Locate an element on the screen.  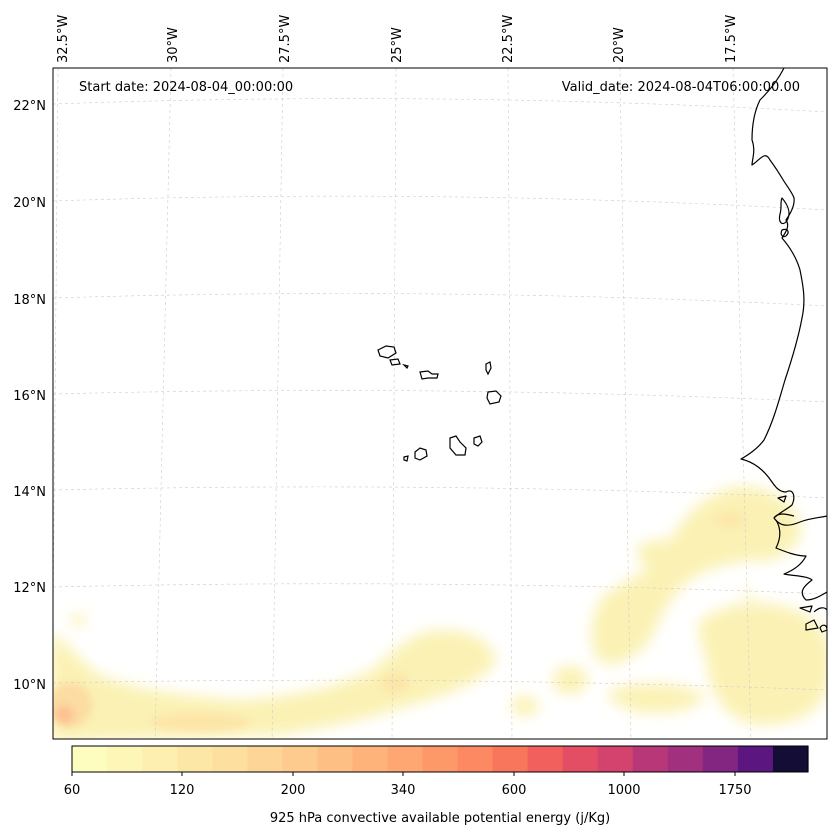
colorbar-tick-label: 1000 is located at coordinates (623, 790).